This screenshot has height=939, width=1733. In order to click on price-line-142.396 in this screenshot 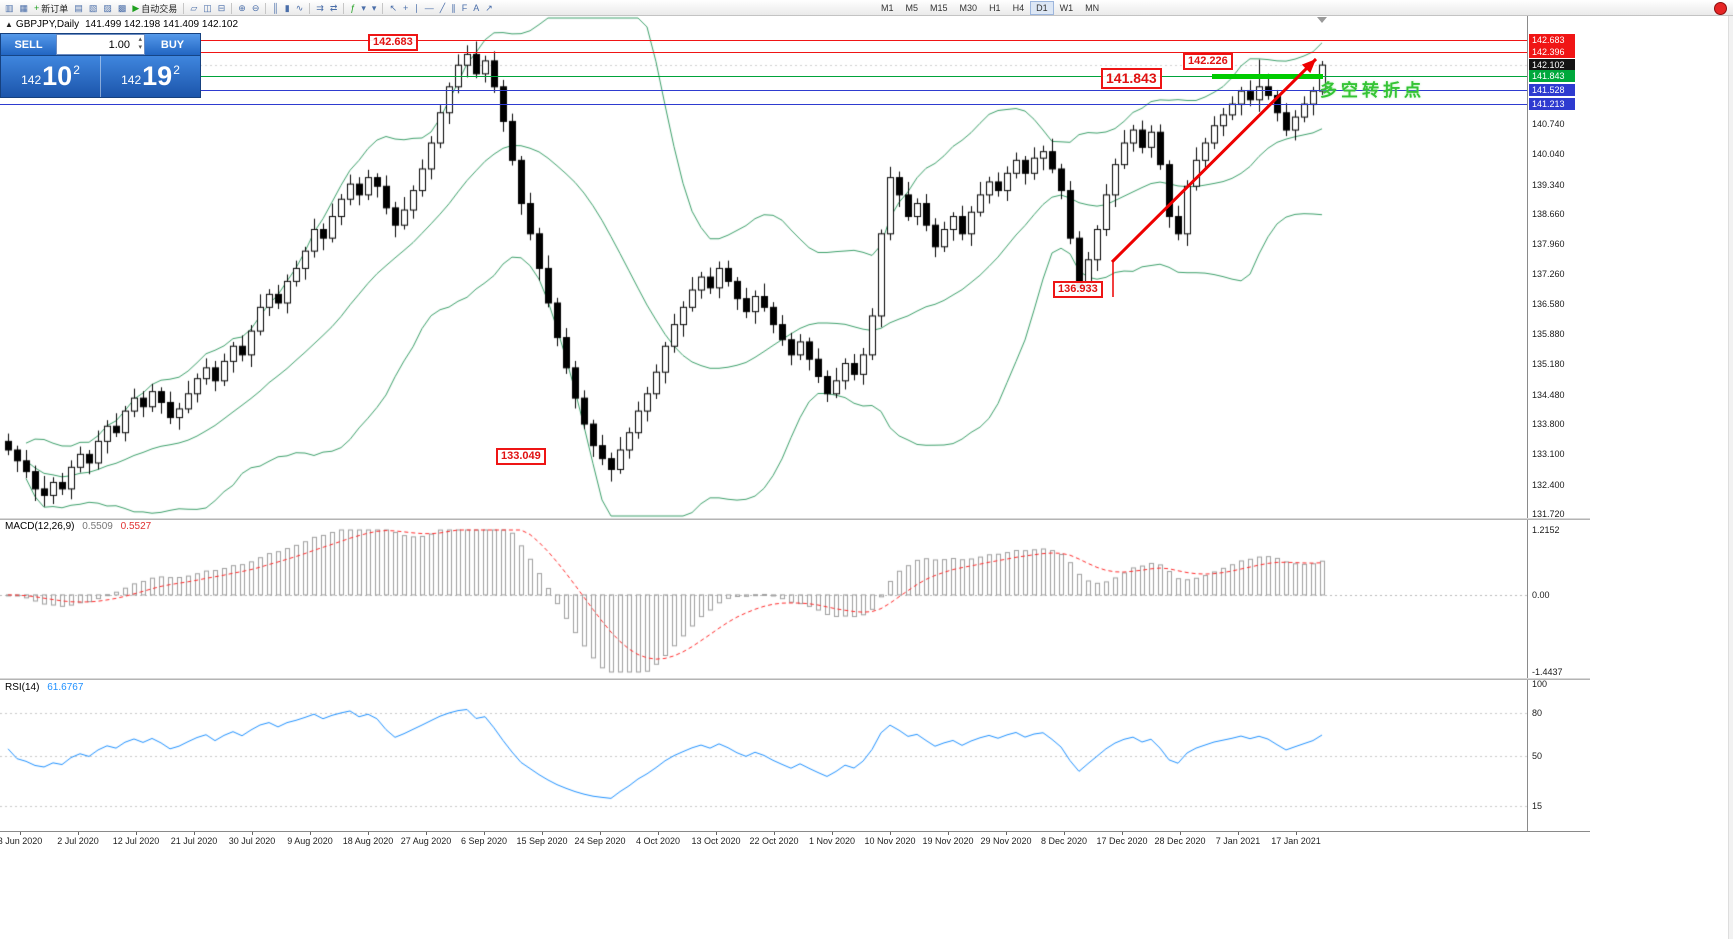, I will do `click(763, 52)`.